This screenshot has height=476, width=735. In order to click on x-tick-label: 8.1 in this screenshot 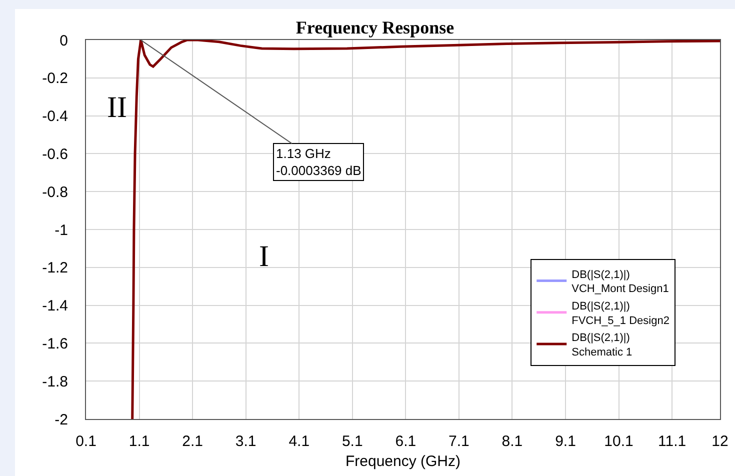, I will do `click(512, 441)`.